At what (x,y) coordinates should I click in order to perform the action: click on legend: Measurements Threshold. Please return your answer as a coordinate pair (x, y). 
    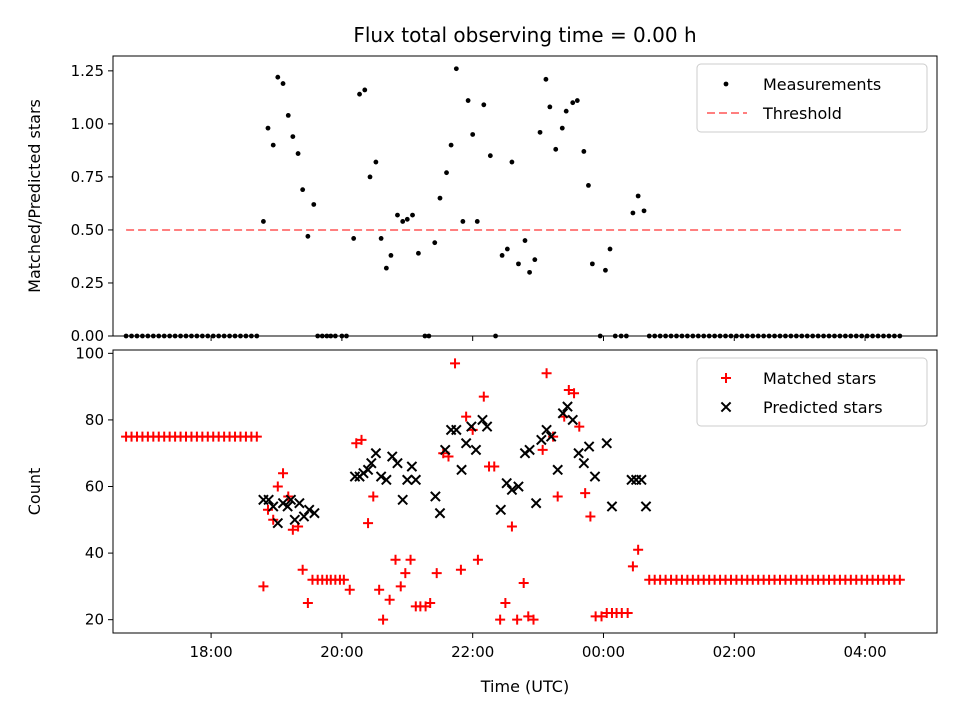
    Looking at the image, I should click on (812, 98).